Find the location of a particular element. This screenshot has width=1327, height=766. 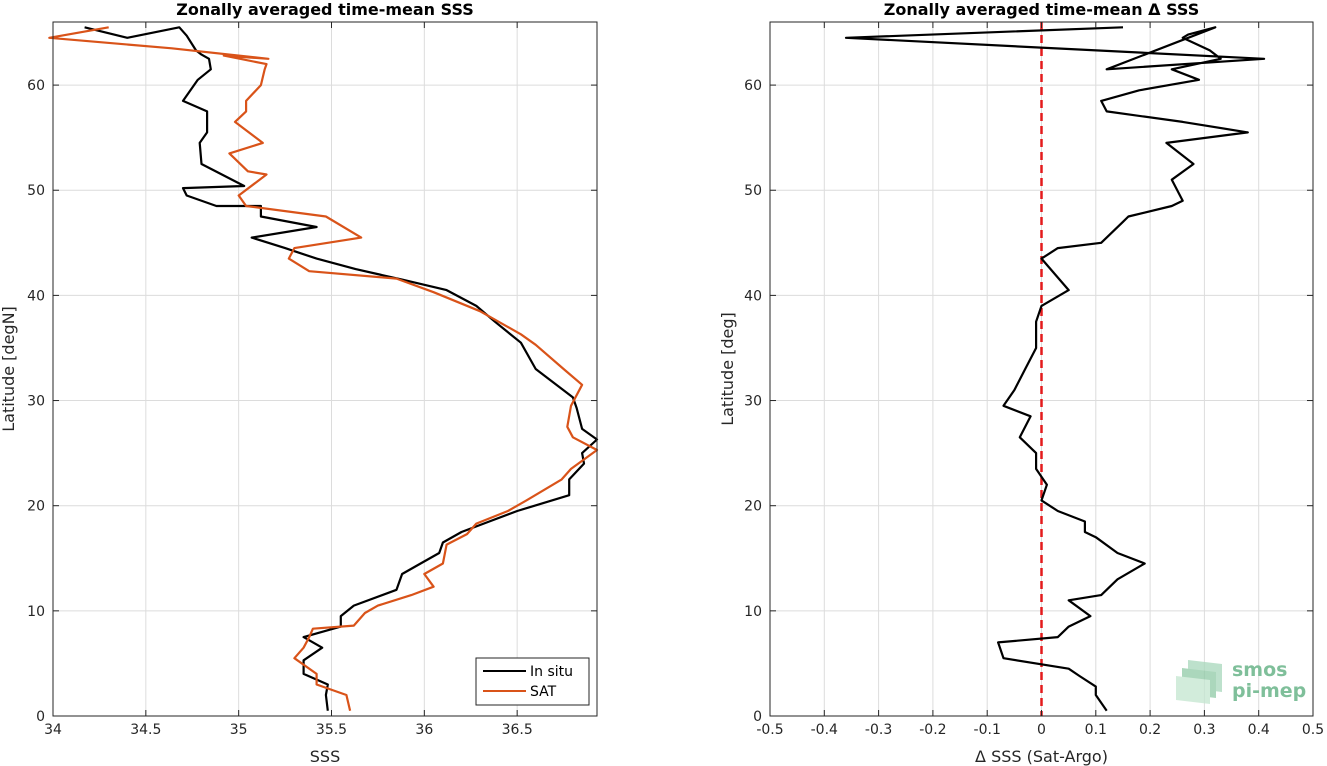

y-axis-label: Latitude [deg] is located at coordinates (727, 369).